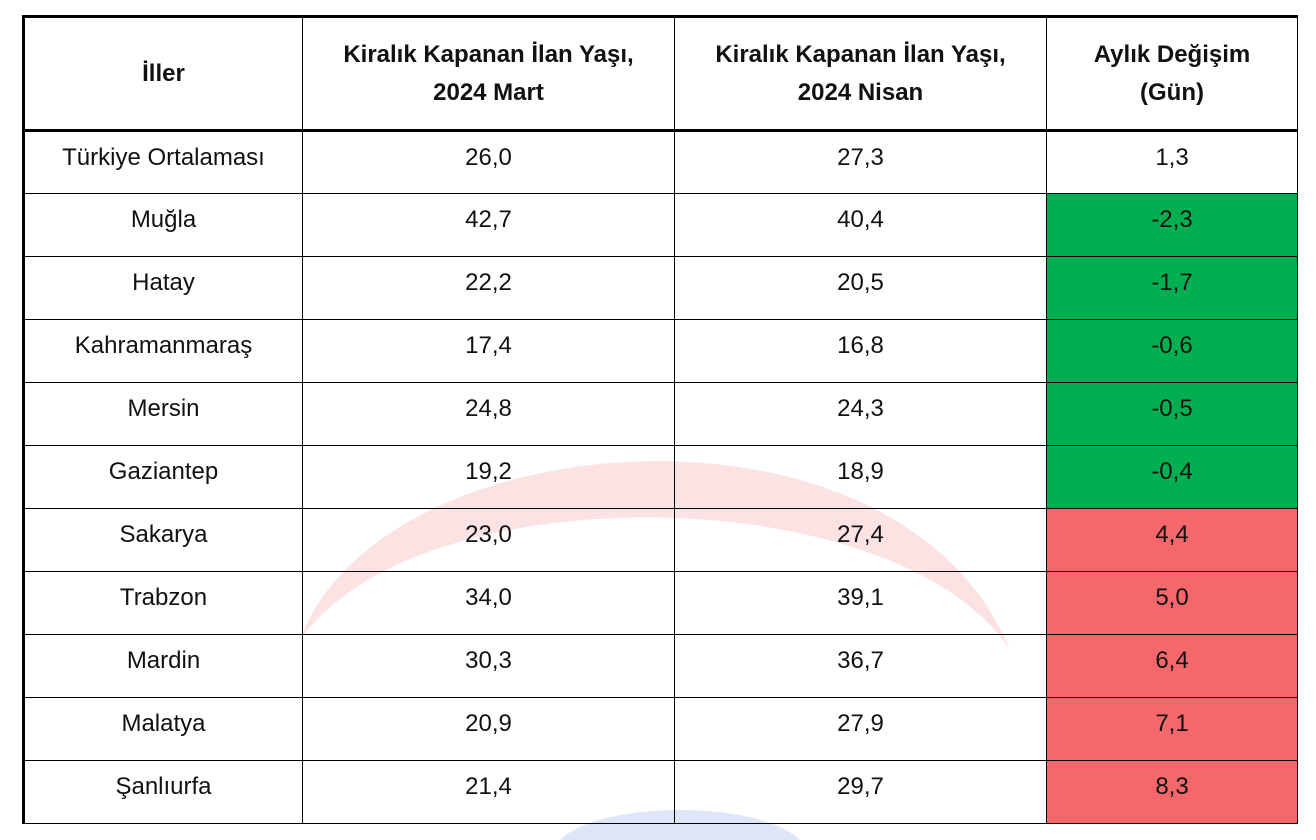  Describe the element at coordinates (488, 288) in the screenshot. I see `table-cell: 22,2` at that location.